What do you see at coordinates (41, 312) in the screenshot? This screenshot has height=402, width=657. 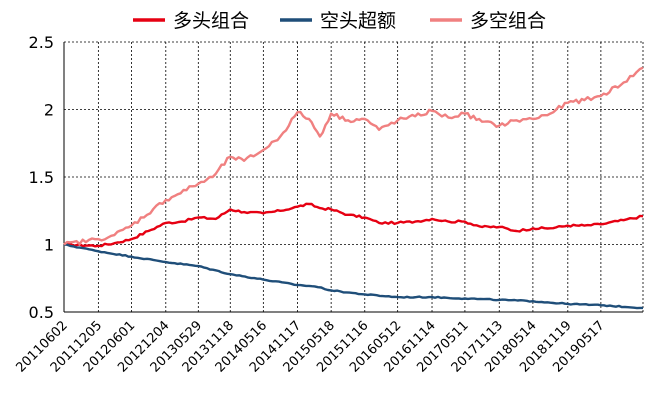 I see `y-tick-label: 0.5` at bounding box center [41, 312].